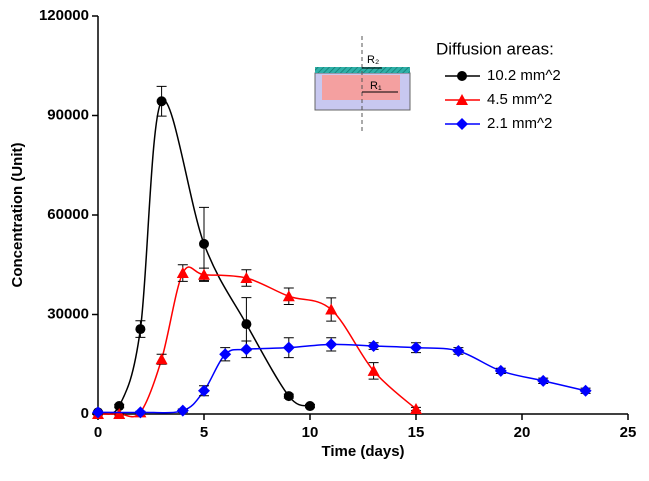 The width and height of the screenshot is (649, 481). I want to click on legend-label: 2.1 mm^2, so click(519, 123).